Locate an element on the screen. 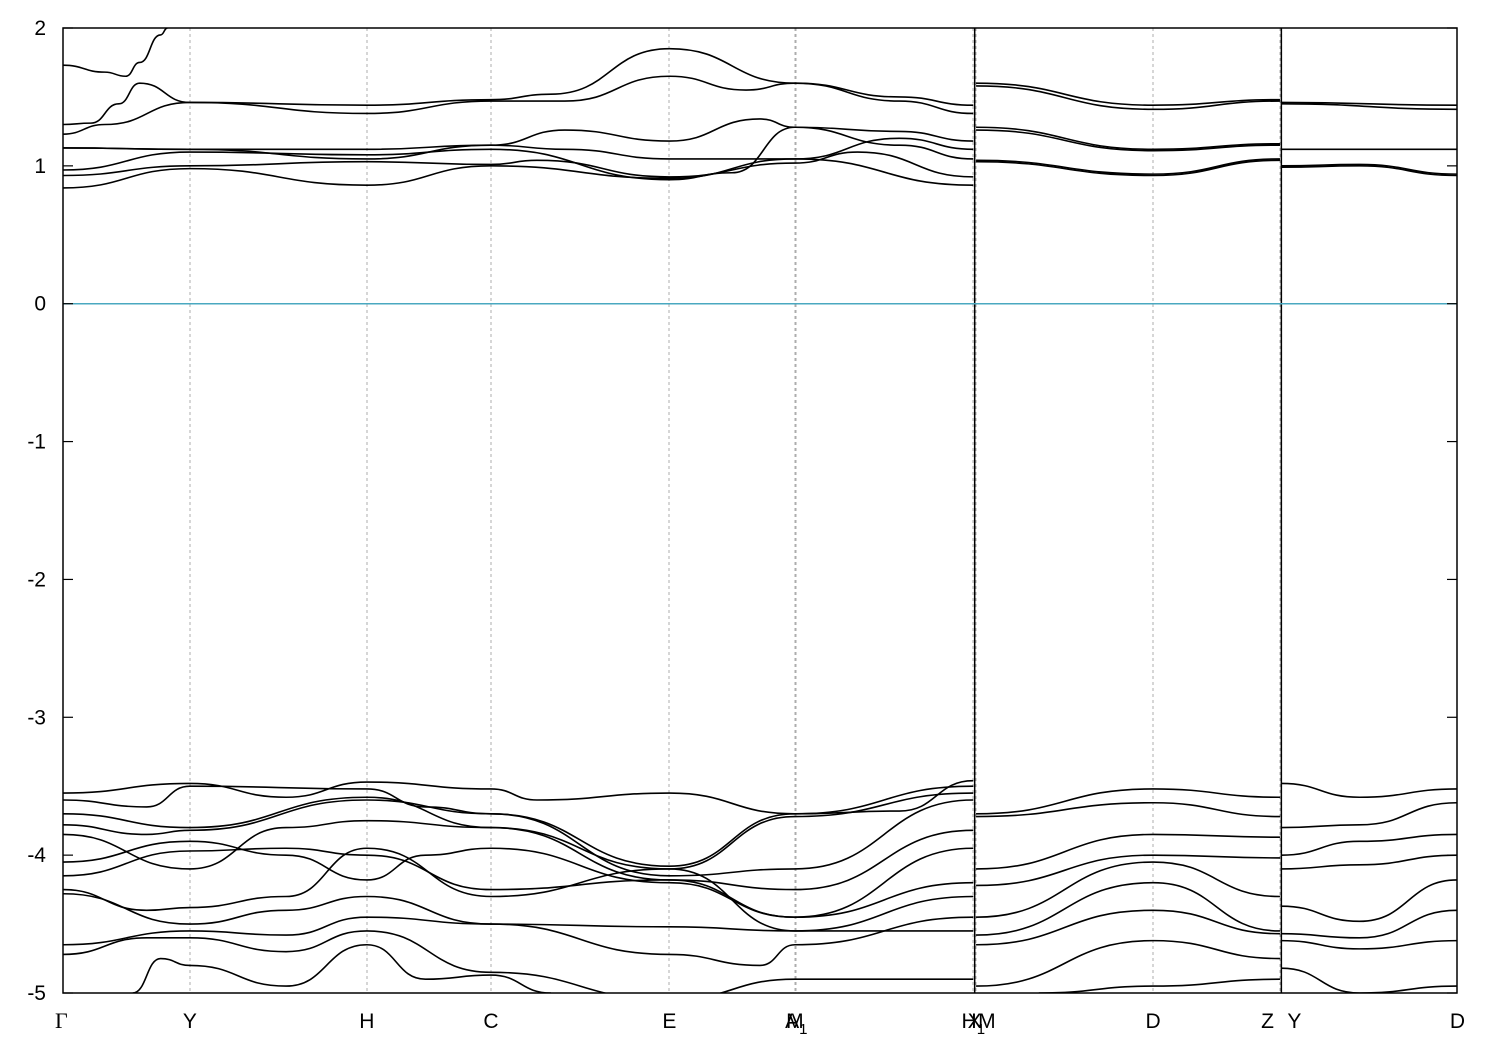  y-tick-label: -1 is located at coordinates (36, 442).